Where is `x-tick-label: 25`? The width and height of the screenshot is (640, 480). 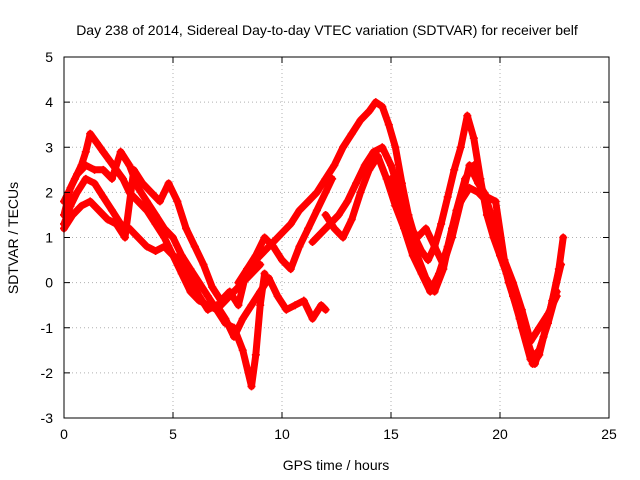 x-tick-label: 25 is located at coordinates (609, 434).